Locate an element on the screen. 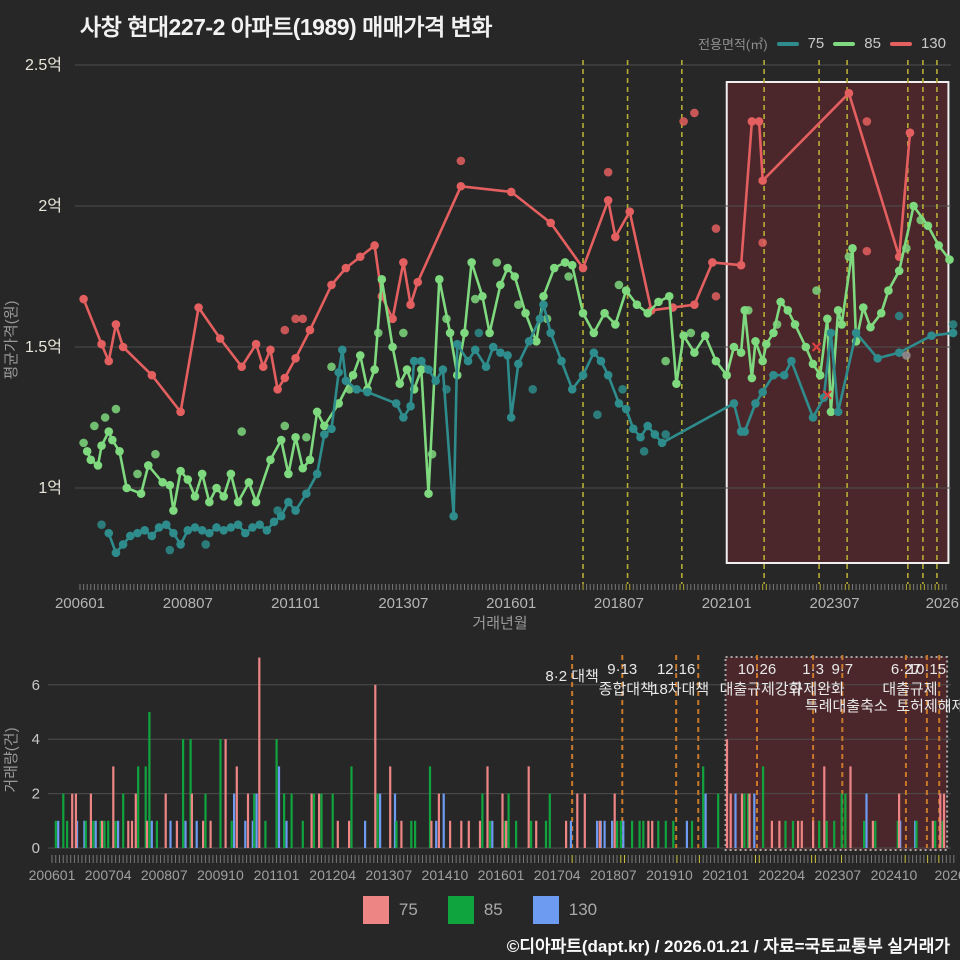 This screenshot has height=960, width=960. y-tick-label: 1억 is located at coordinates (50, 488).